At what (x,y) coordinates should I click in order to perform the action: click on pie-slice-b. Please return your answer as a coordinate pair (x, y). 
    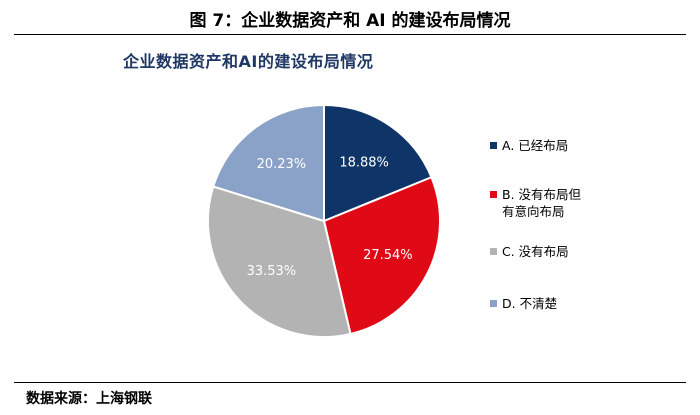
    Looking at the image, I should click on (381, 255).